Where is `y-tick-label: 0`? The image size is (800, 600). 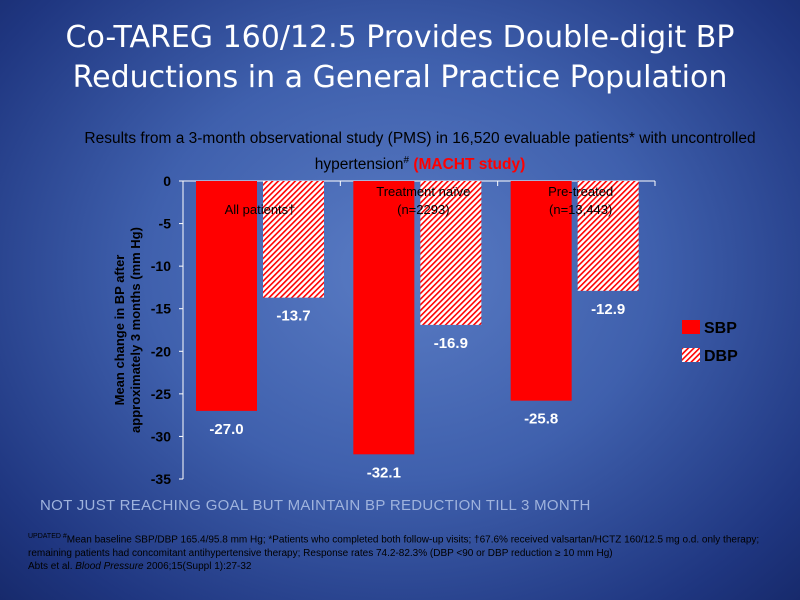 y-tick-label: 0 is located at coordinates (167, 181).